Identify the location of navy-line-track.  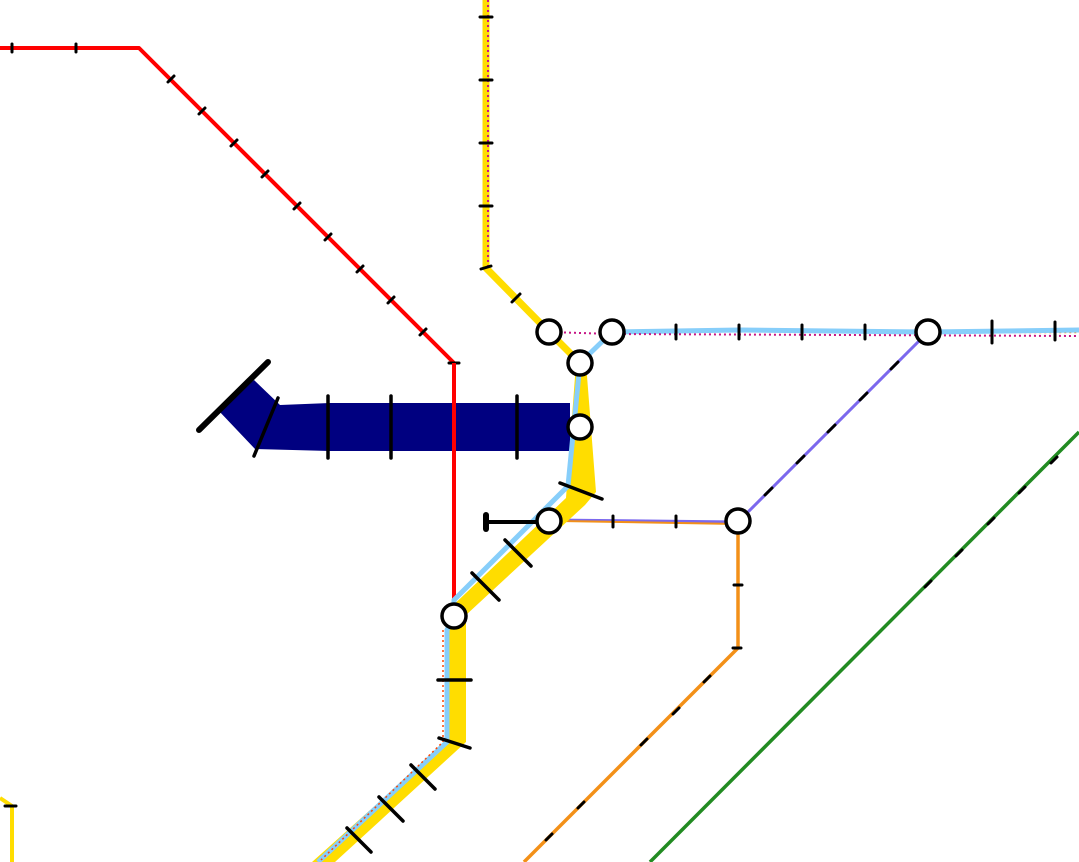
(394, 415).